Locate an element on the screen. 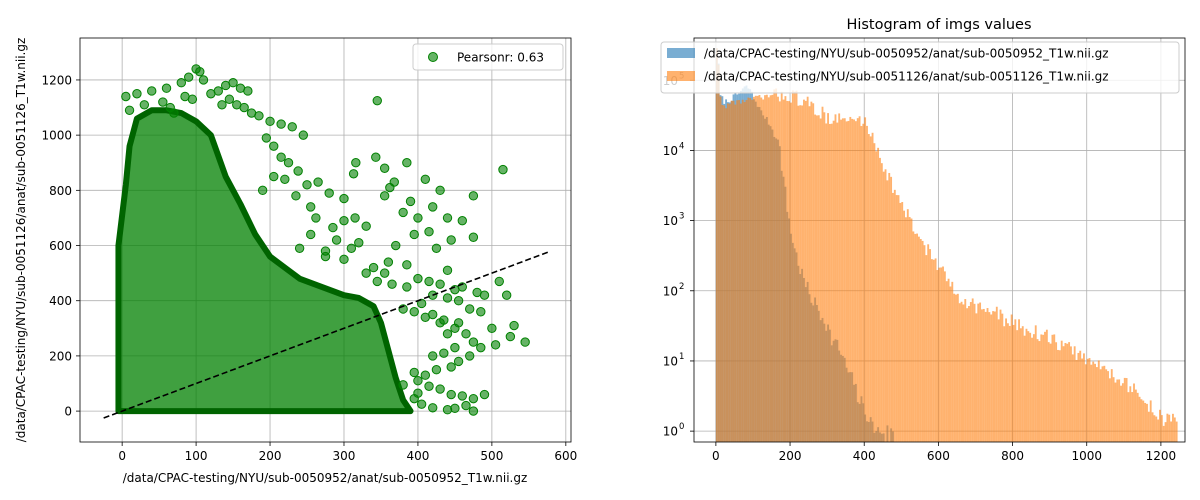 Image resolution: width=1200 pixels, height=500 pixels. histogram-x-tick-label: 0 is located at coordinates (716, 456).